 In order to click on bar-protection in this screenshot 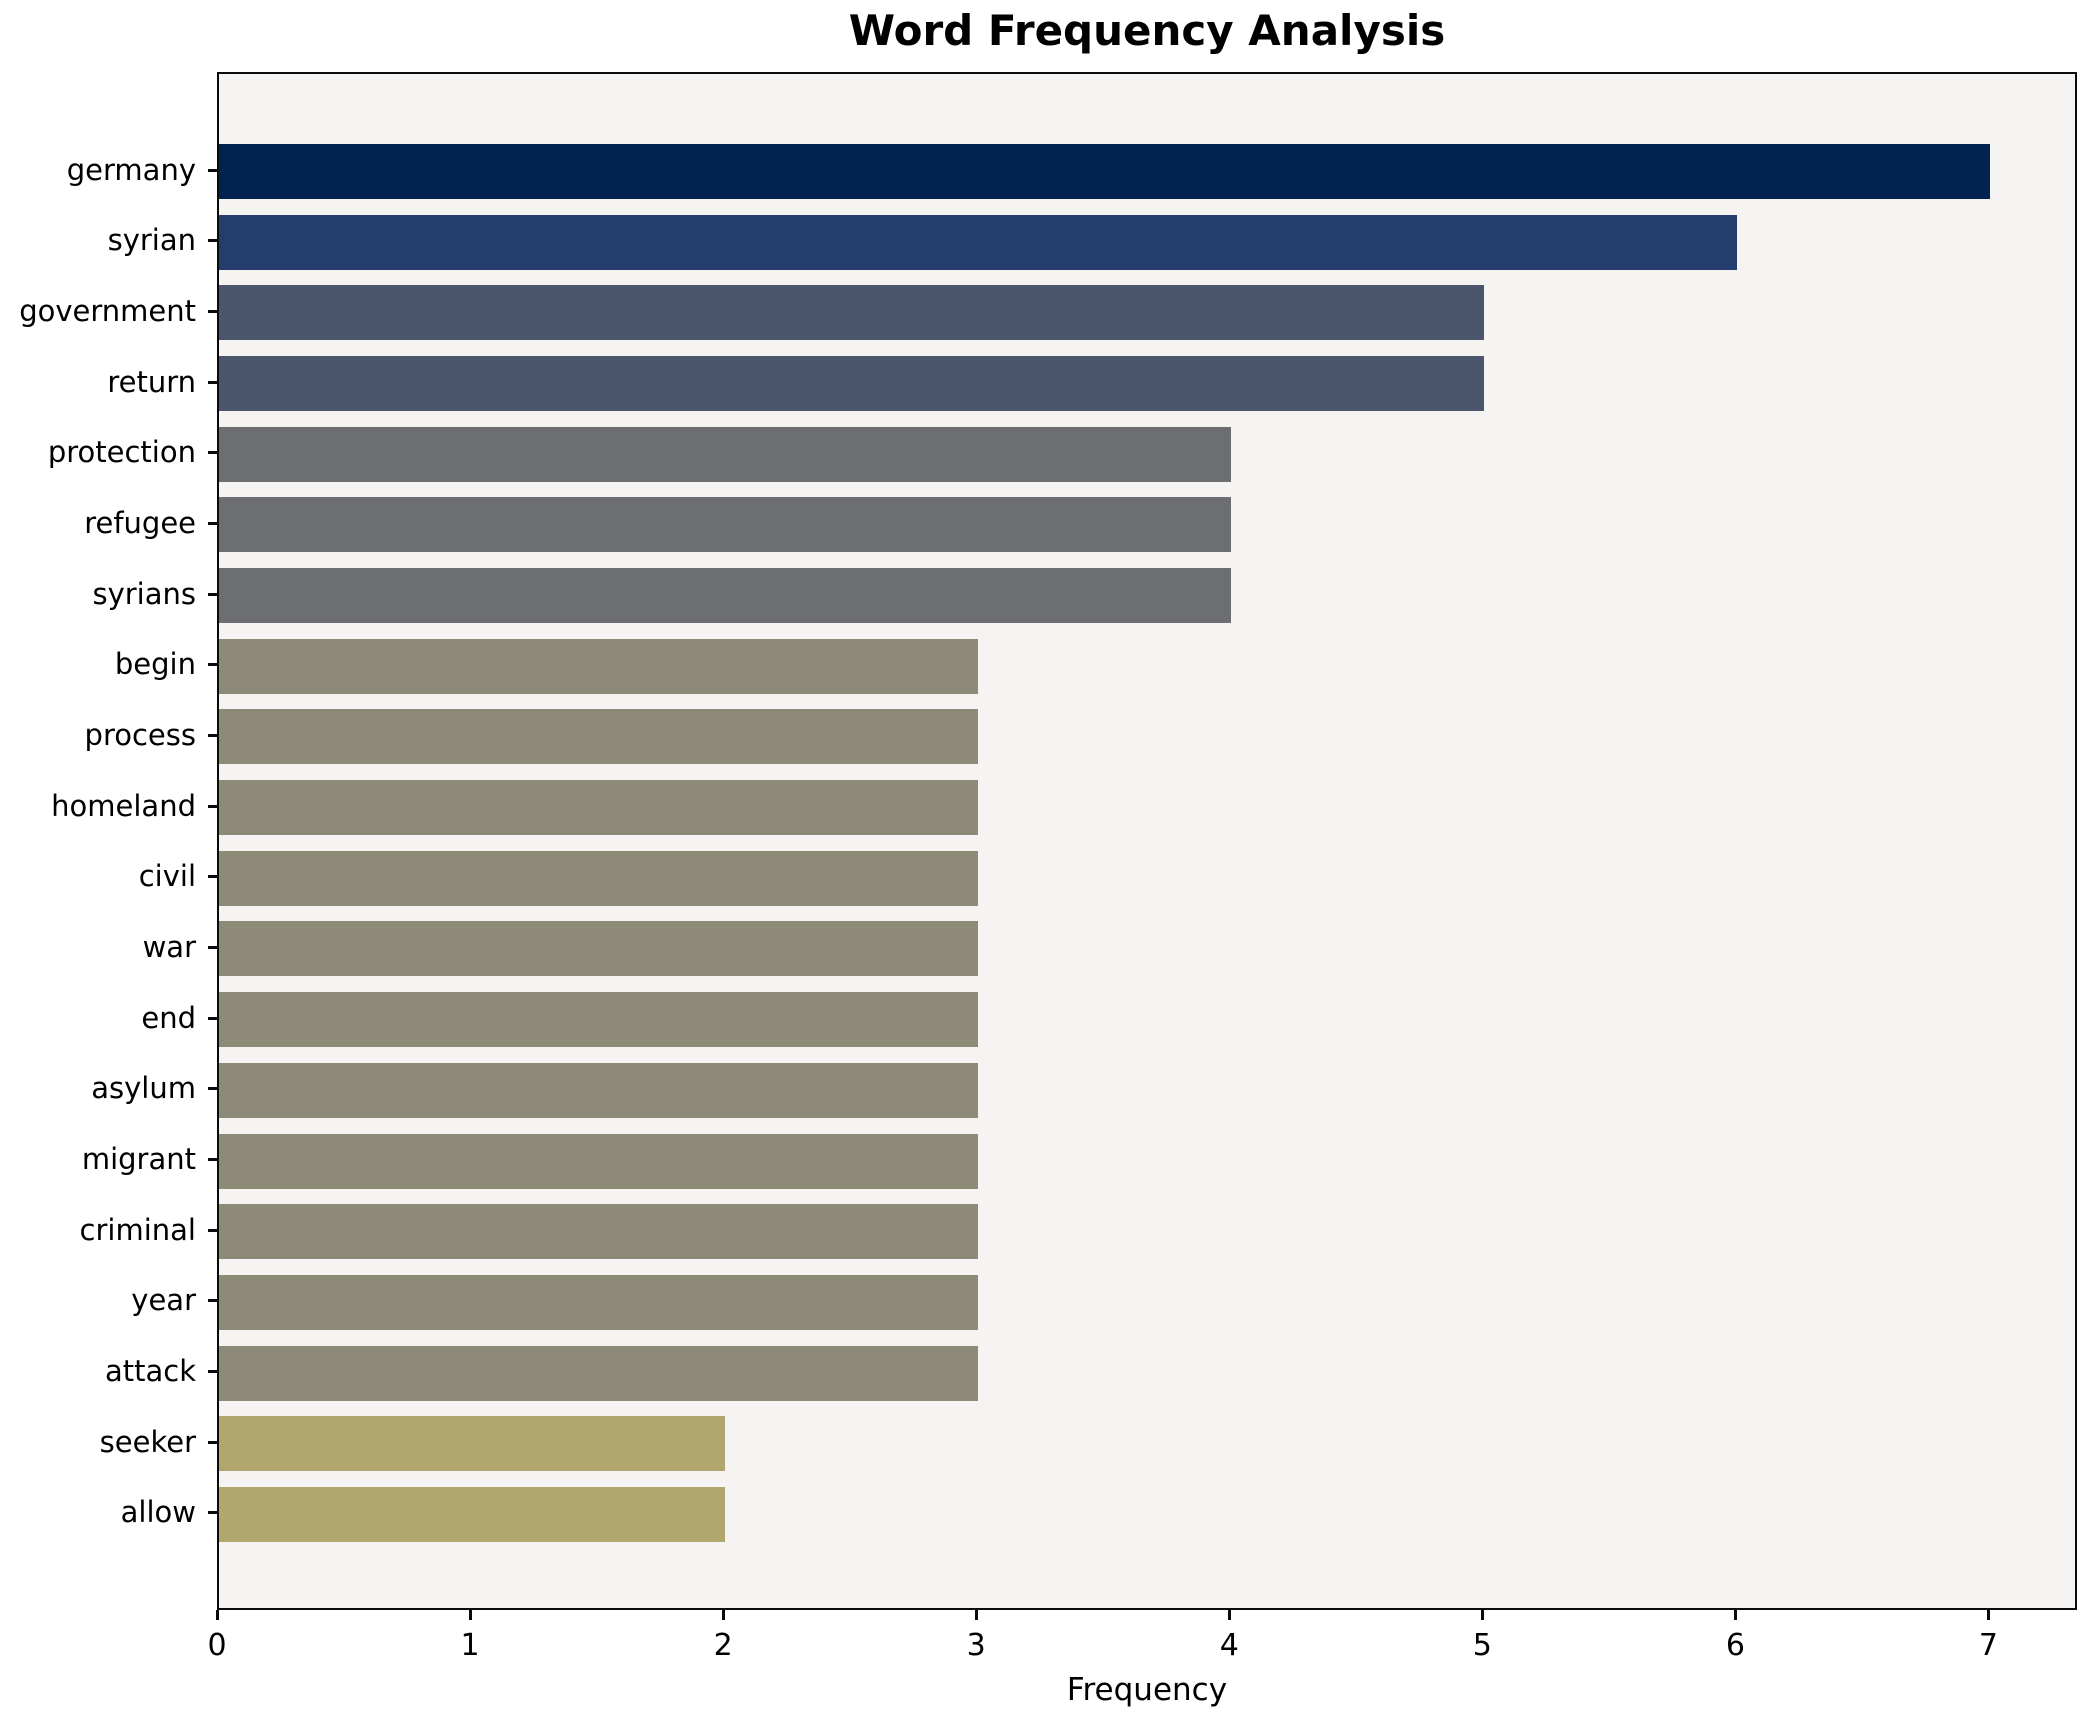, I will do `click(725, 454)`.